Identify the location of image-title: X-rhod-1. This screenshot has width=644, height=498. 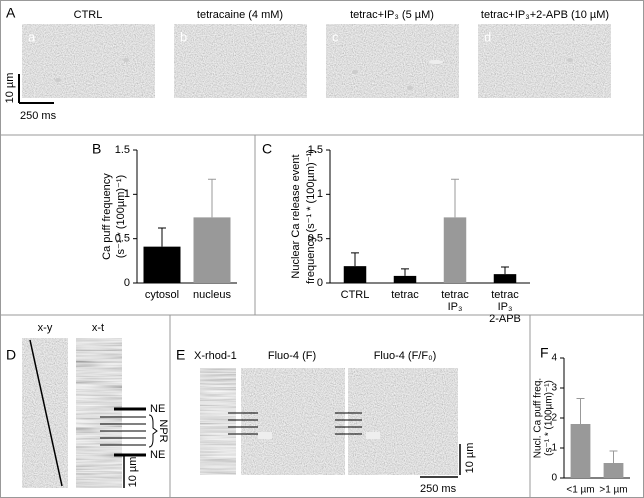
(215, 356).